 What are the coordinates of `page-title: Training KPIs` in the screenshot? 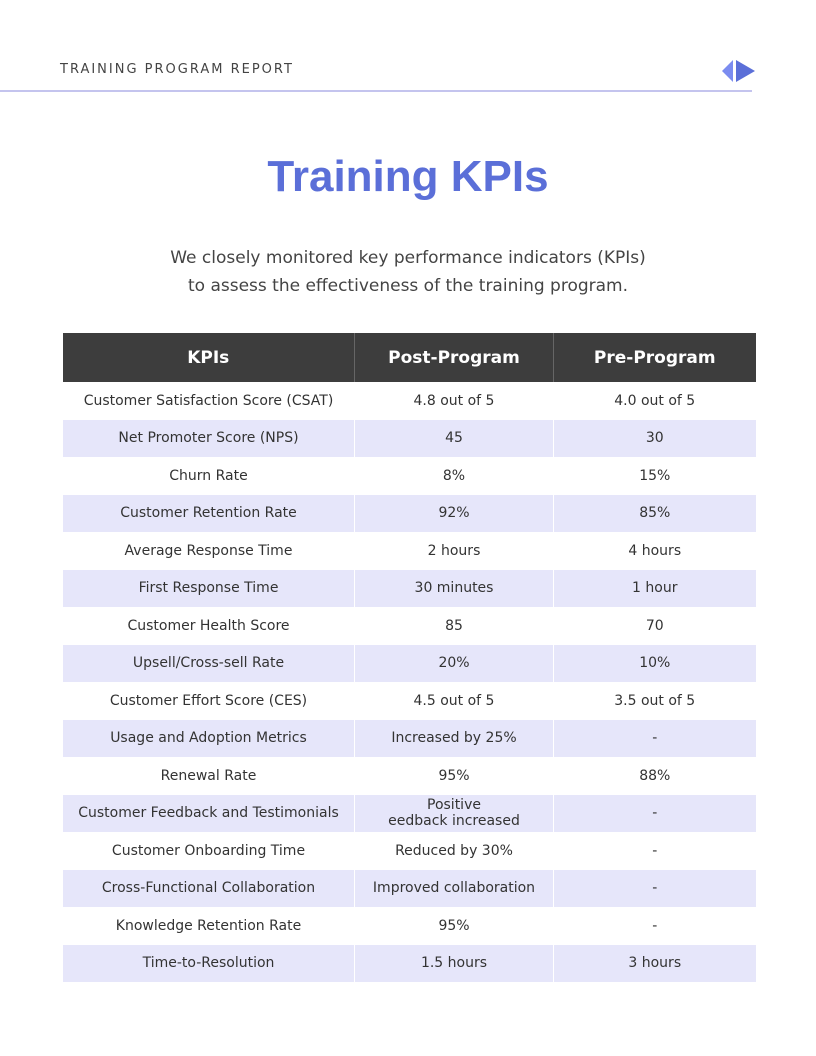 It's located at (408, 176).